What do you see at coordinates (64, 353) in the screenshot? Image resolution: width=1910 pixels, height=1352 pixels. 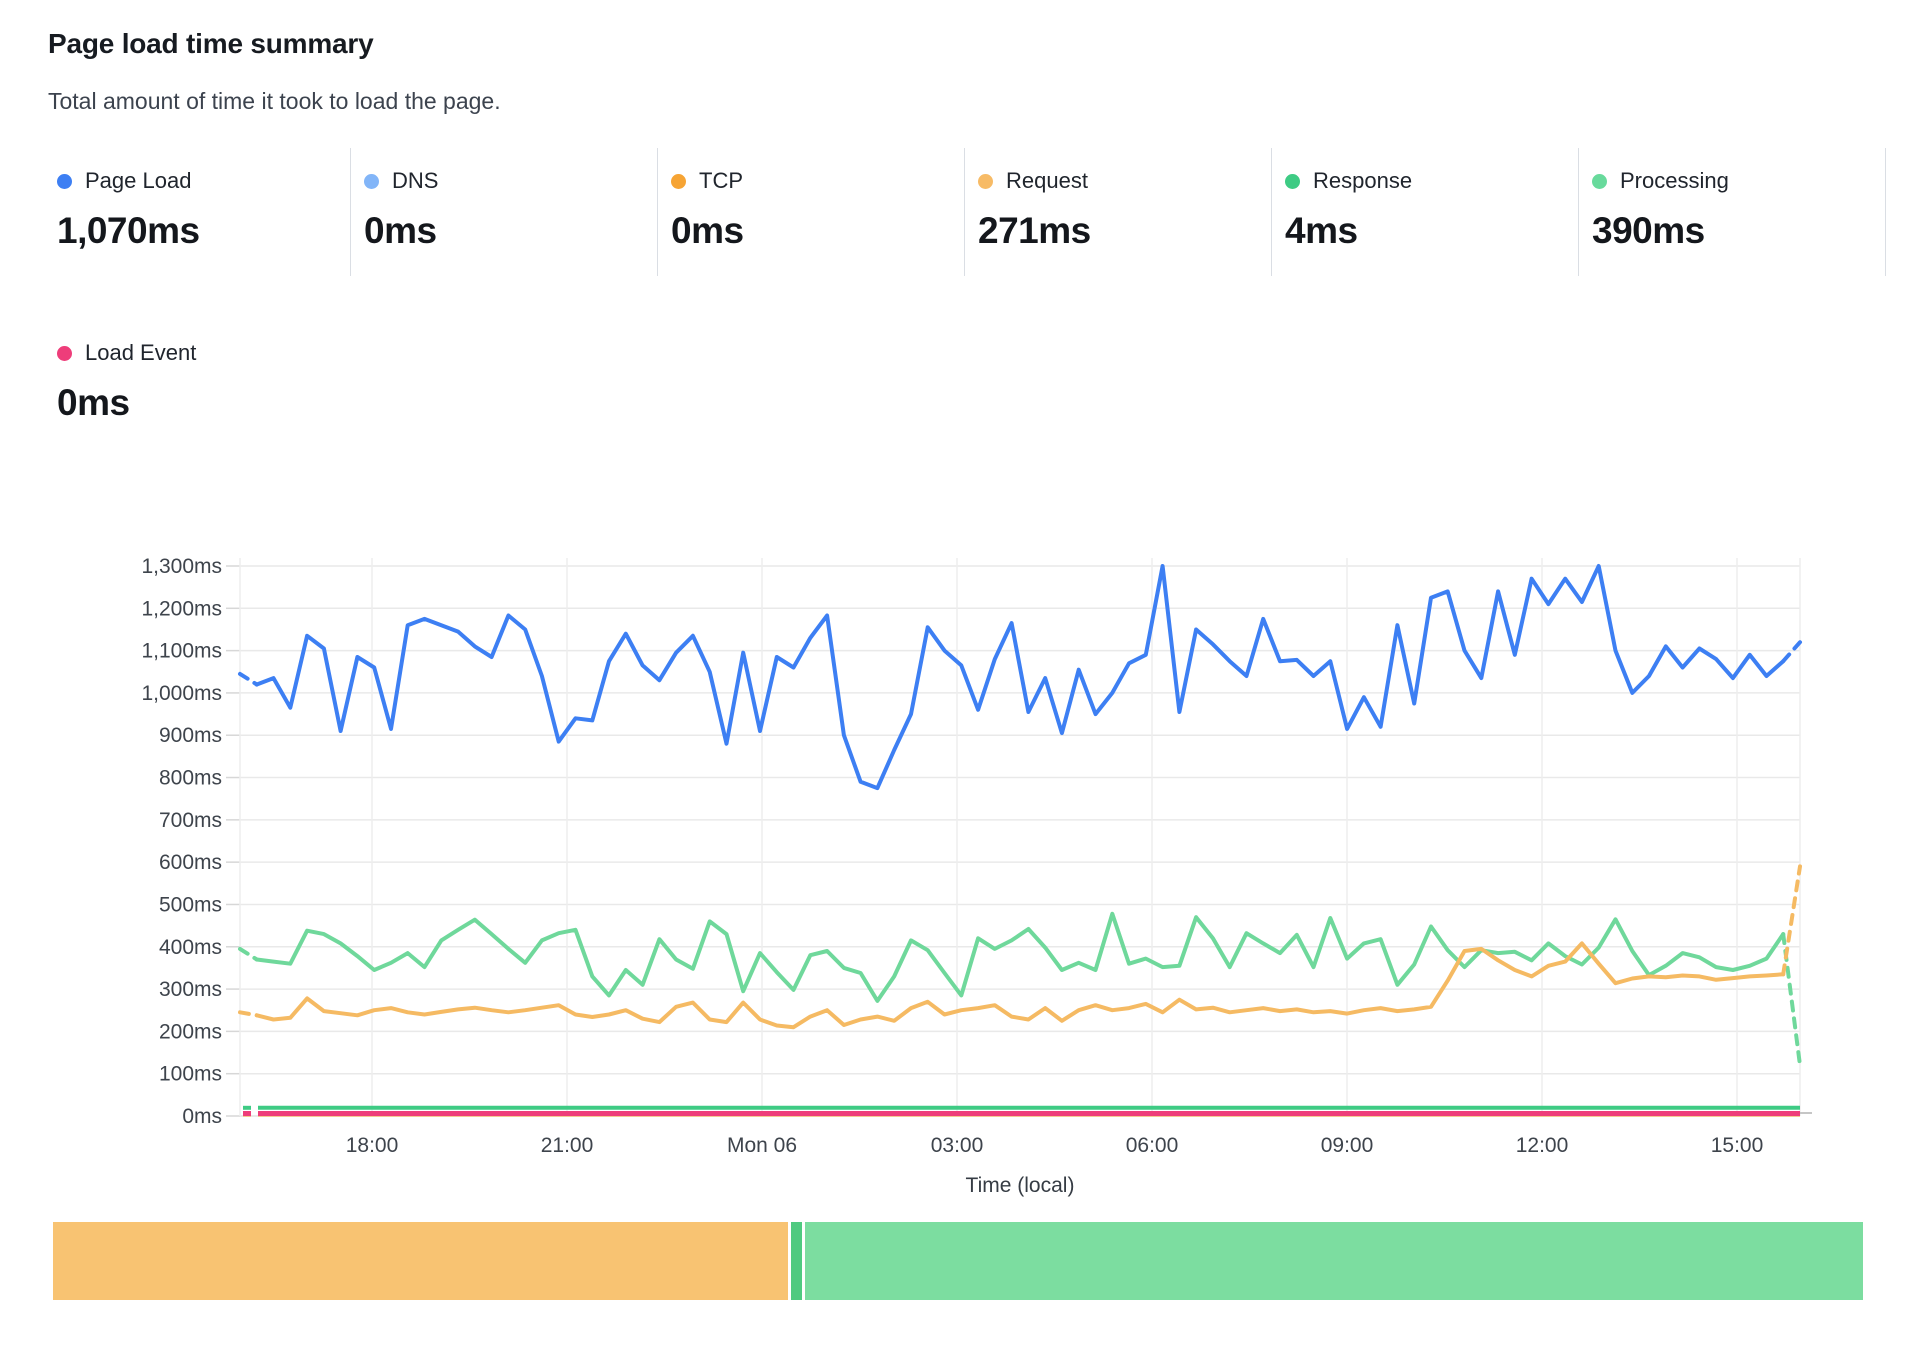 I see `load-event-legend-dot-icon` at bounding box center [64, 353].